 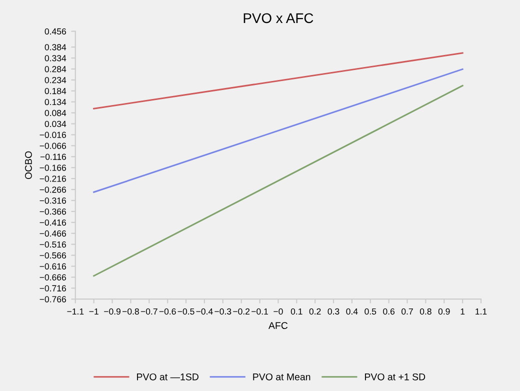 I want to click on legend-label: PVO at —1SD, so click(x=167, y=376).